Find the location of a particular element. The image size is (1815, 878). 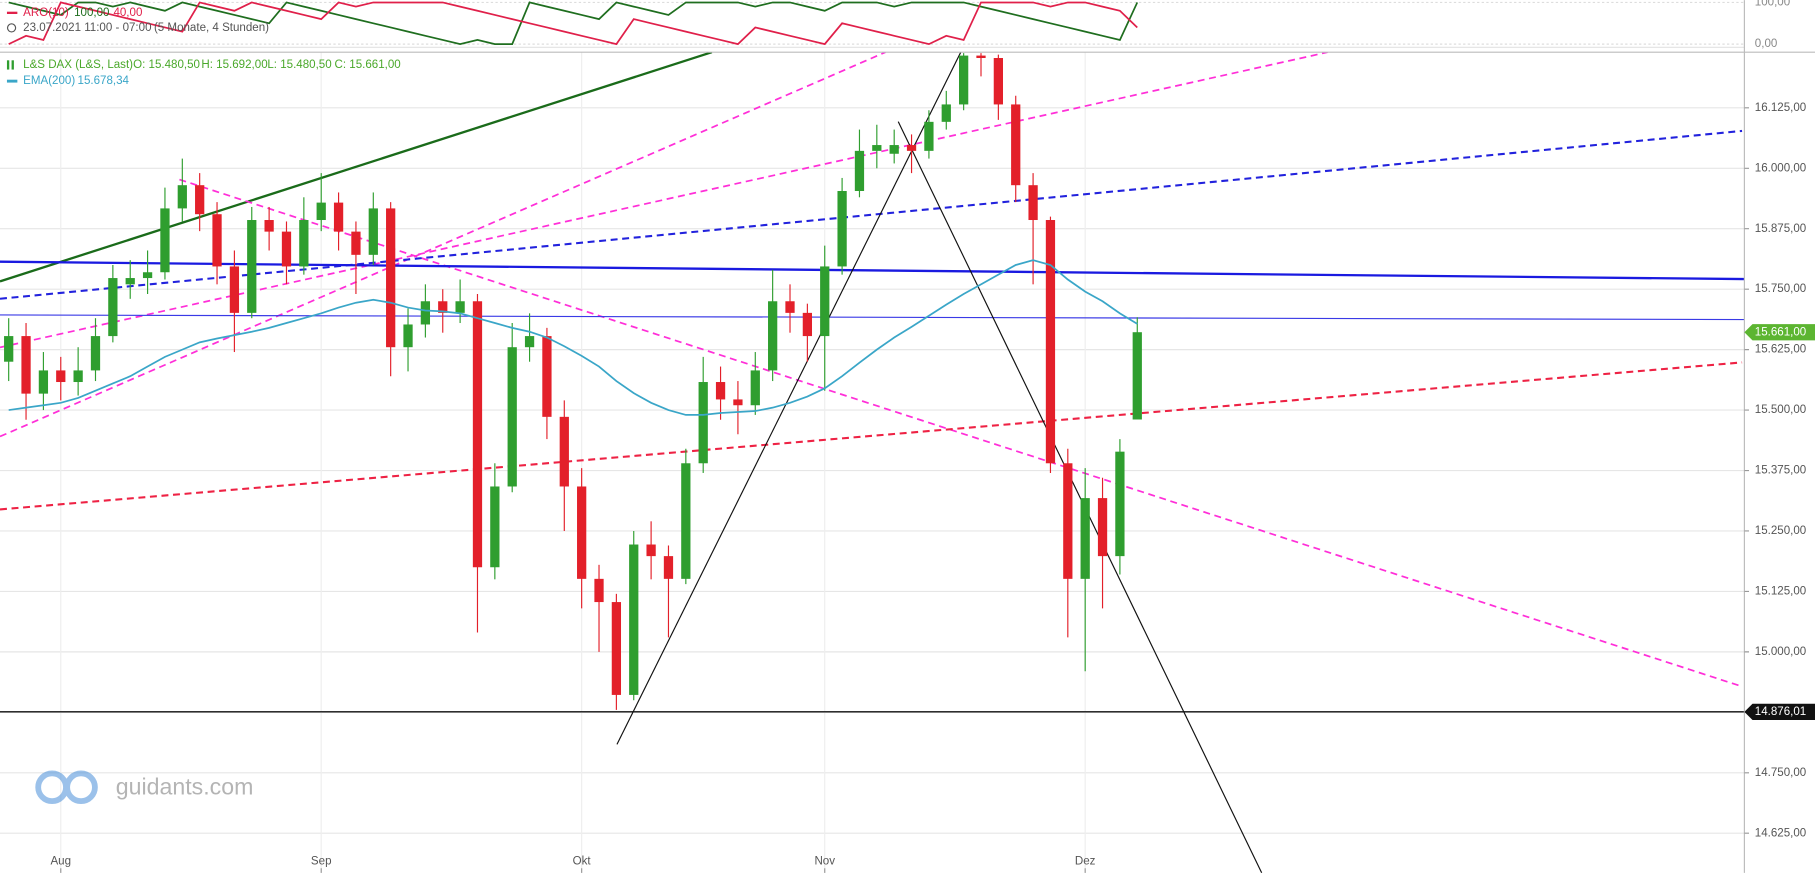

overlay-name: EMA(200) is located at coordinates (49, 81).